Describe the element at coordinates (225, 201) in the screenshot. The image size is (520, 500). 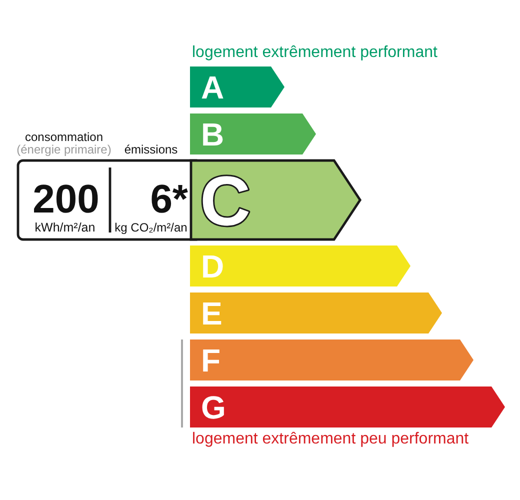
I see `y-tick-label: C` at that location.